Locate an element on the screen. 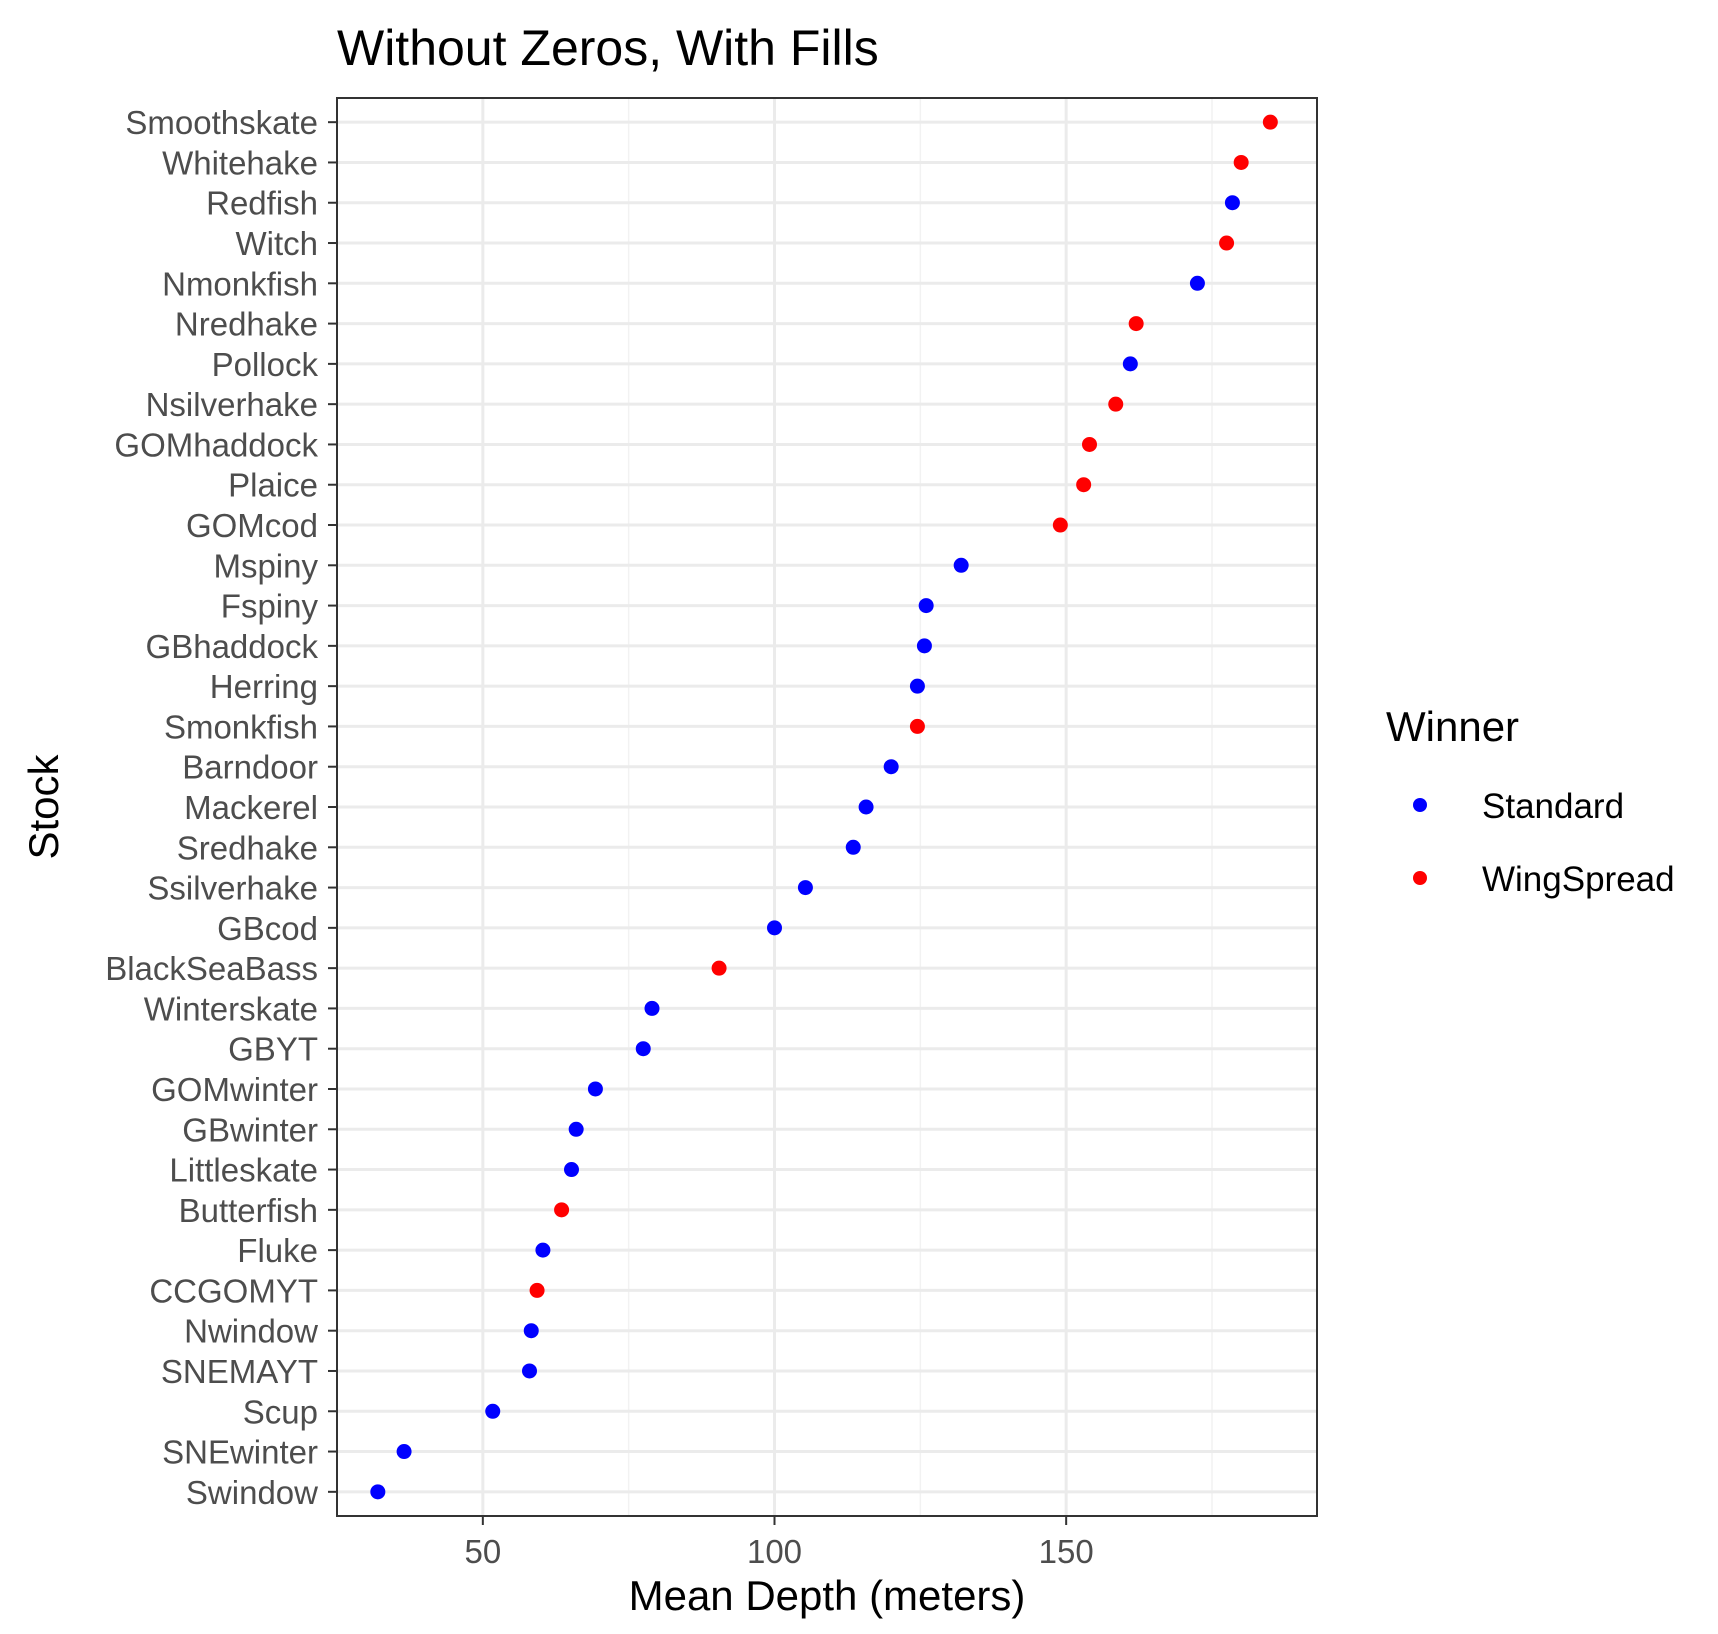  y-tick-label: Herring is located at coordinates (264, 686).